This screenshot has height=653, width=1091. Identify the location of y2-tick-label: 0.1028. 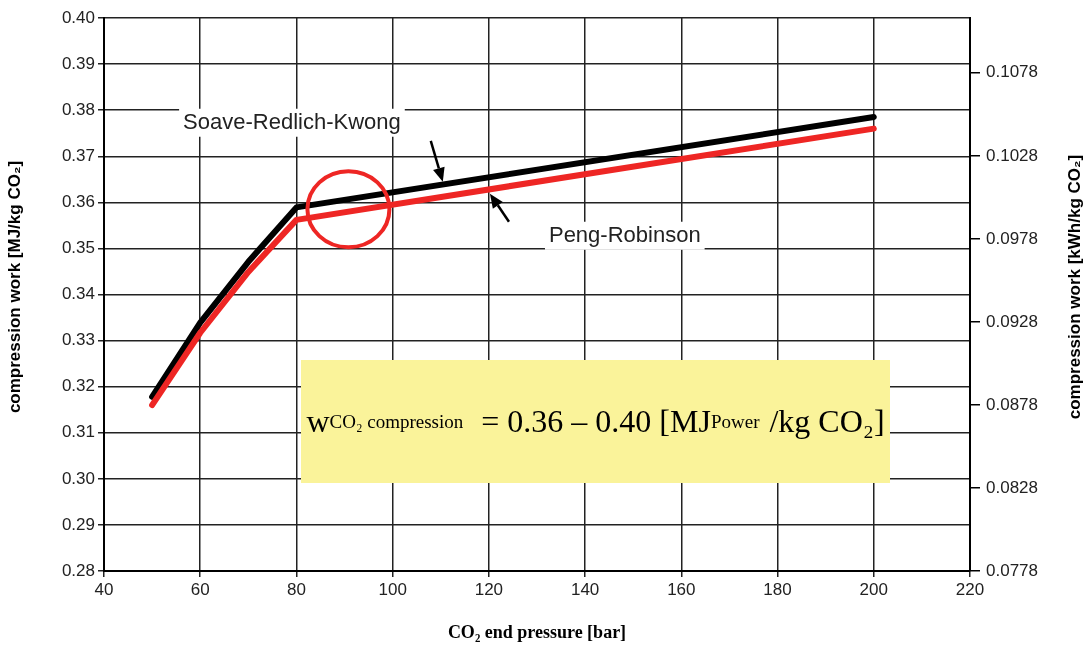
(1012, 155).